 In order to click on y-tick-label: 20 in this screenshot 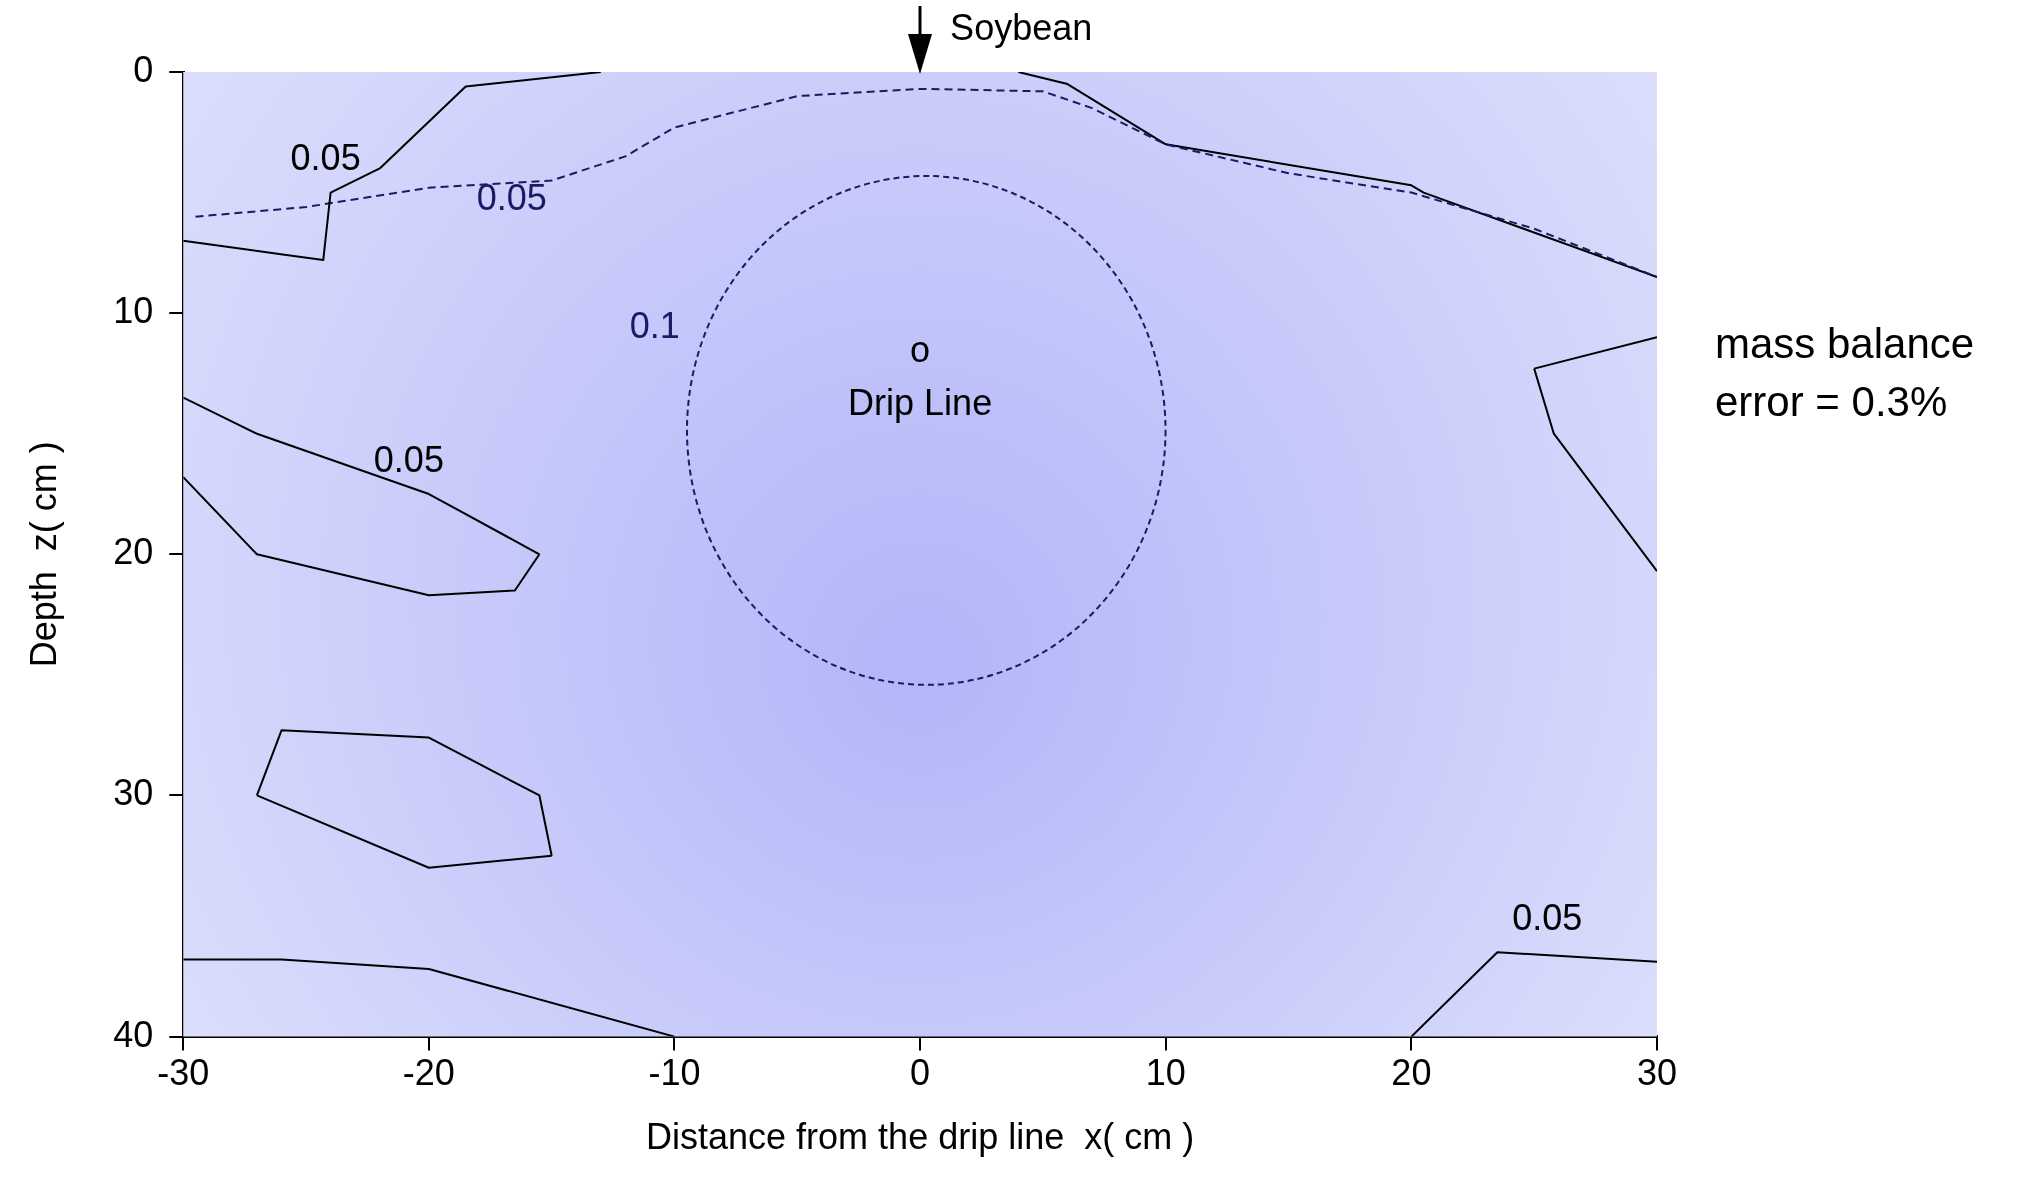, I will do `click(133, 552)`.